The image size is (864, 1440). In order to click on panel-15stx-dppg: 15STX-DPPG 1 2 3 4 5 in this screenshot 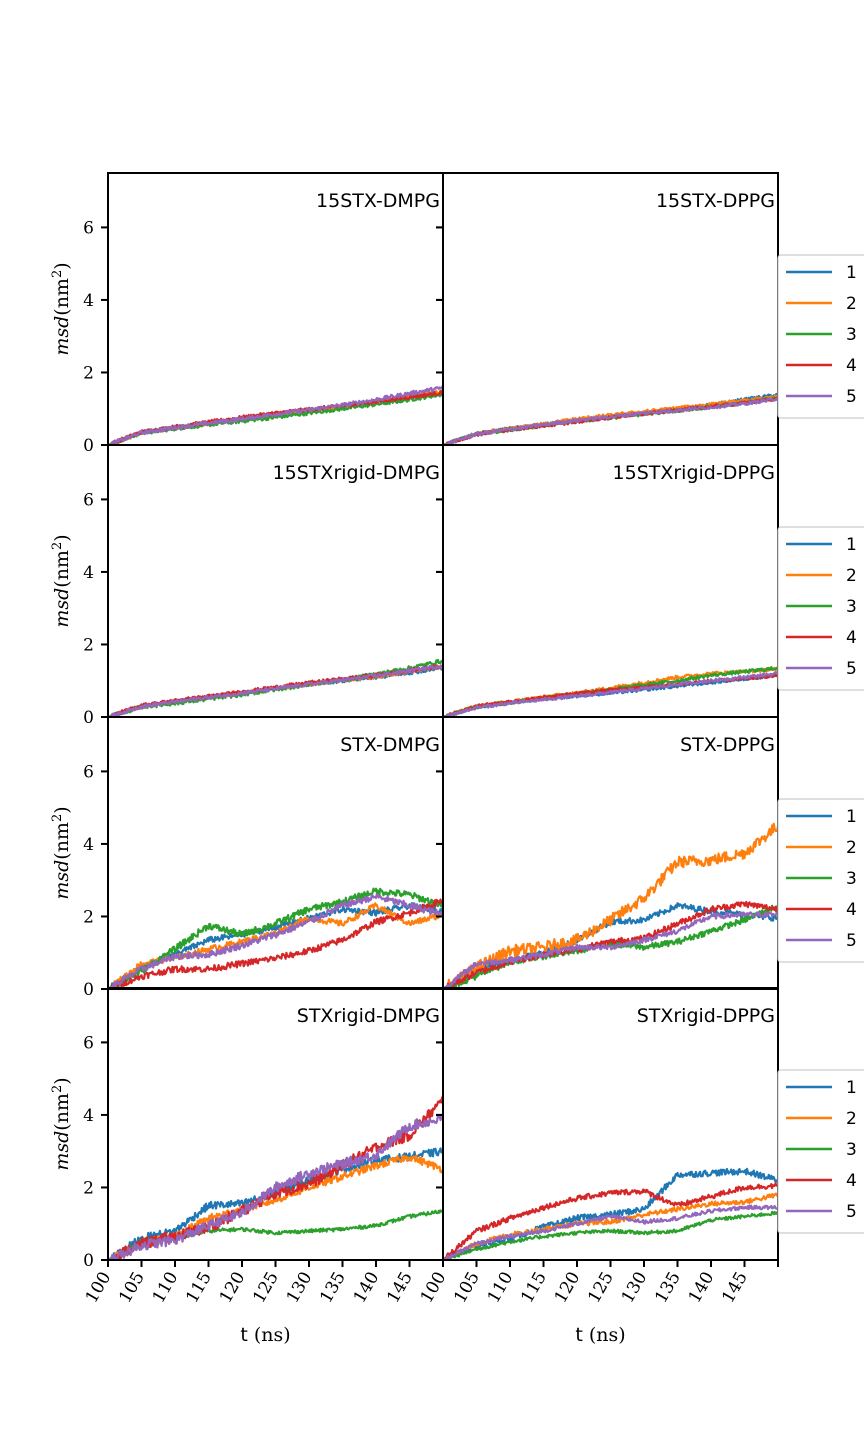, I will do `click(650, 309)`.